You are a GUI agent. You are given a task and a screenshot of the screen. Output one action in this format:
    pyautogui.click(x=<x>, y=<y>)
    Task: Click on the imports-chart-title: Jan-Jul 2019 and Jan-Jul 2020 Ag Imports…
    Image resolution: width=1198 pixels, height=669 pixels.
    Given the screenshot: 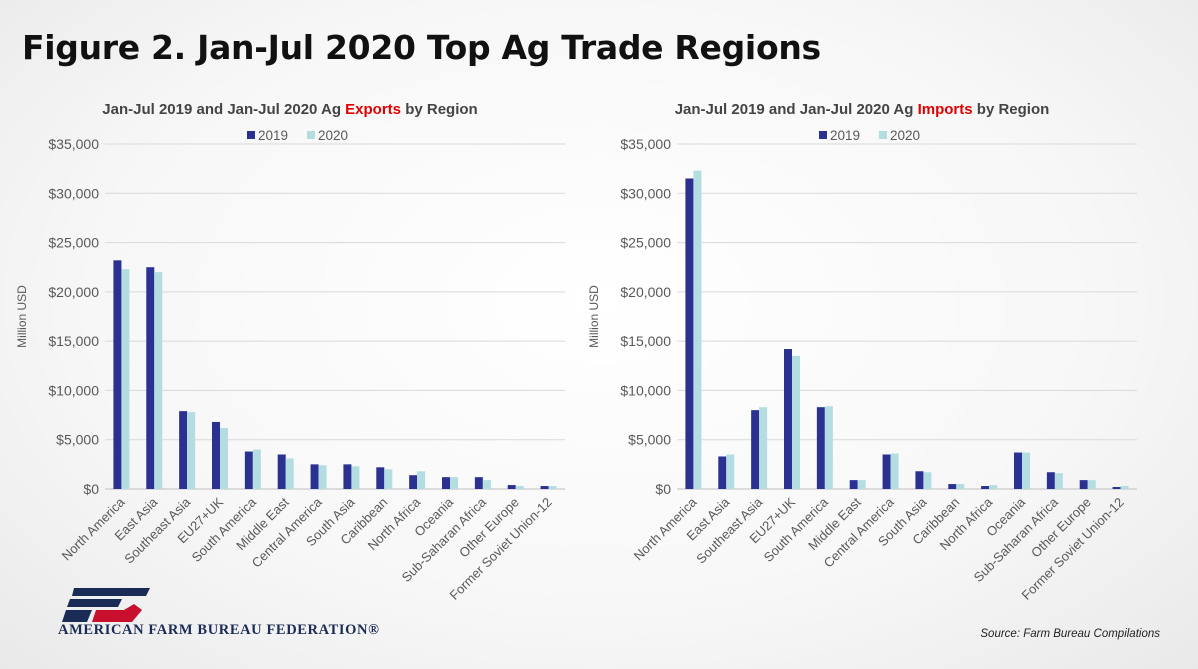 What is the action you would take?
    pyautogui.click(x=862, y=109)
    